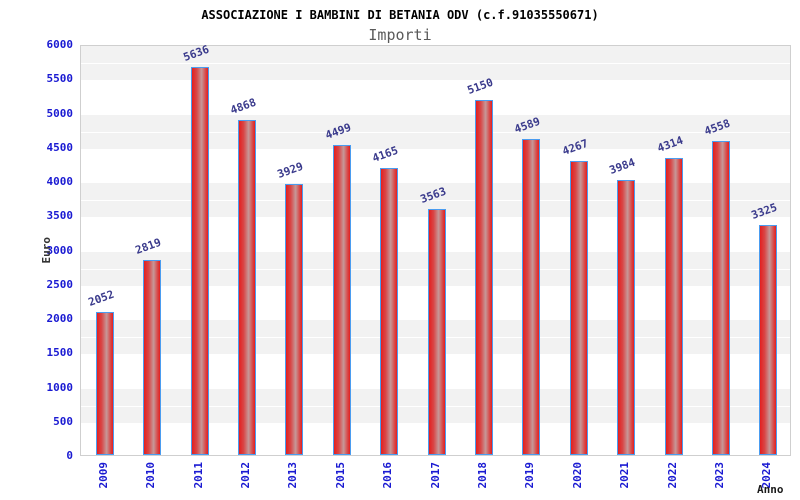 This screenshot has width=800, height=500. What do you see at coordinates (198, 475) in the screenshot?
I see `x-tick-label: 2011` at bounding box center [198, 475].